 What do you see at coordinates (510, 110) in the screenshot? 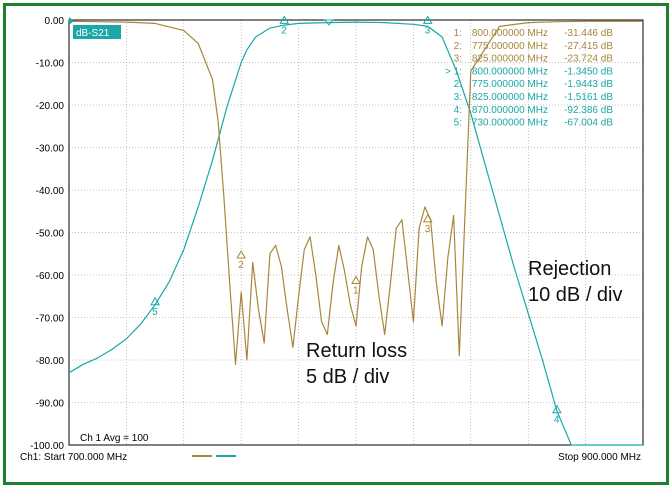
I see `marker-table-frequency: 870.000000 MHz` at bounding box center [510, 110].